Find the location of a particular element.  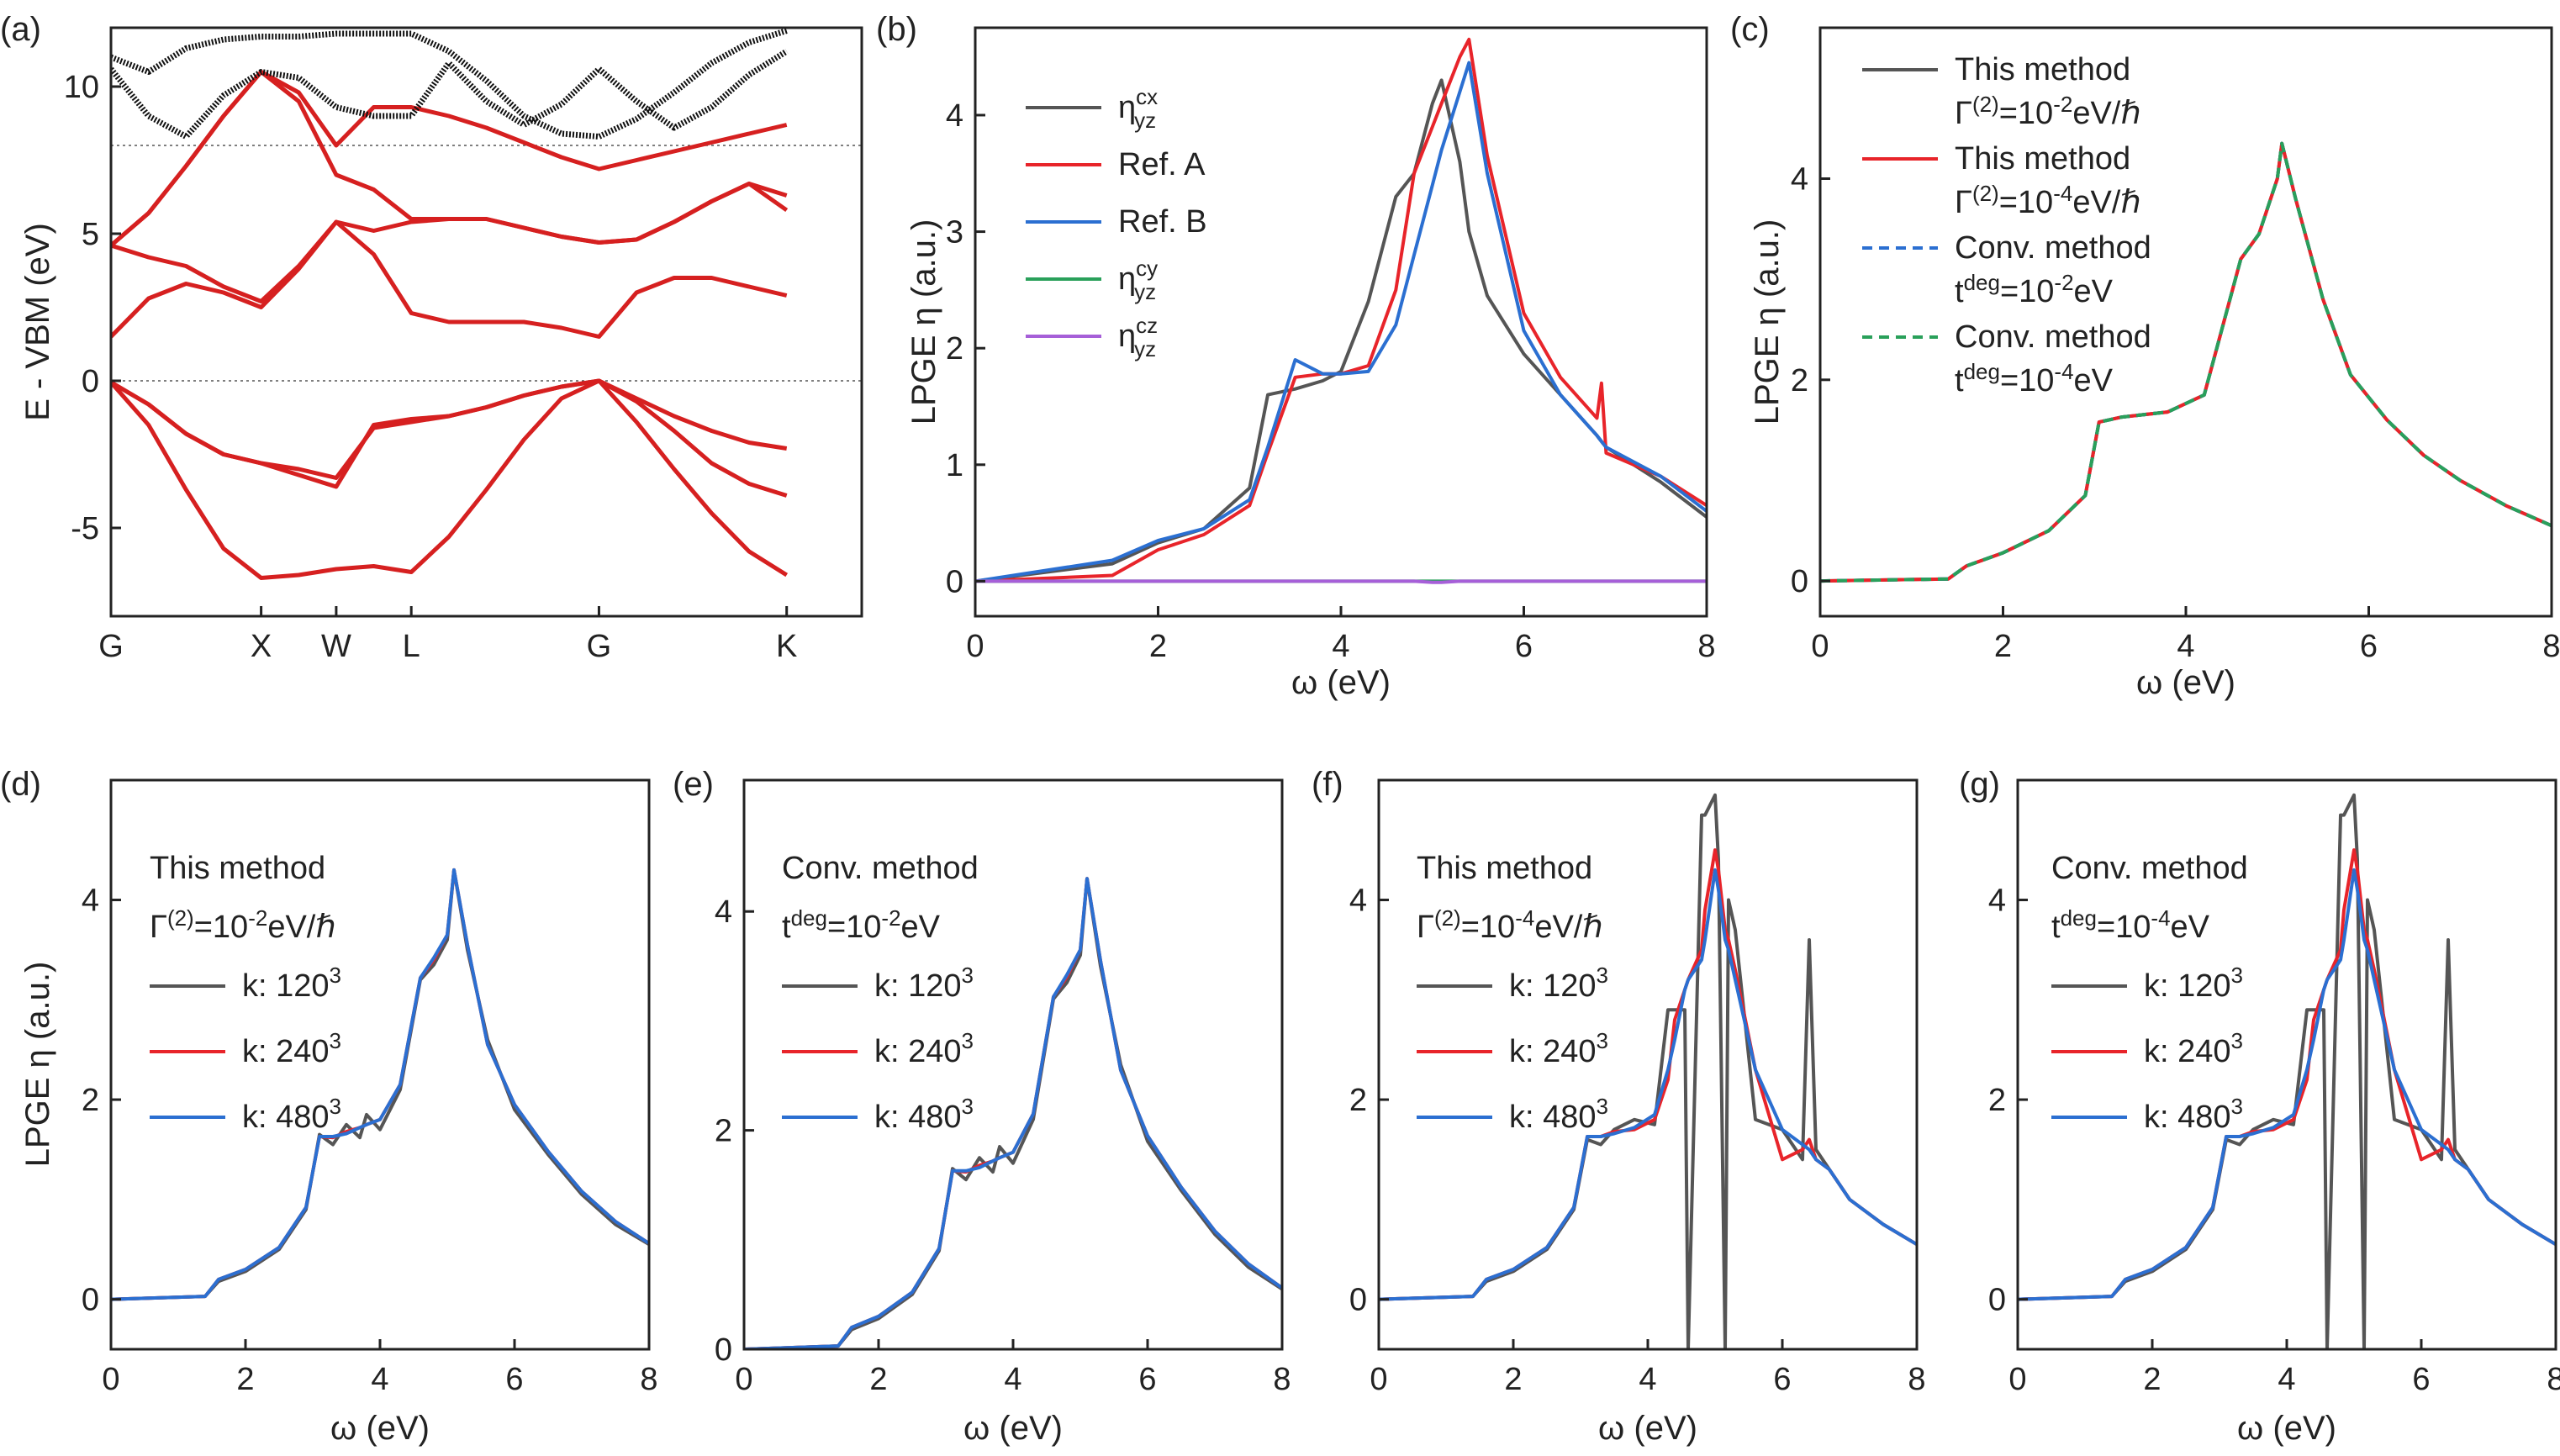

legend-header-parameter: Γ(2)=10-2eV/ℏ is located at coordinates (242, 925).